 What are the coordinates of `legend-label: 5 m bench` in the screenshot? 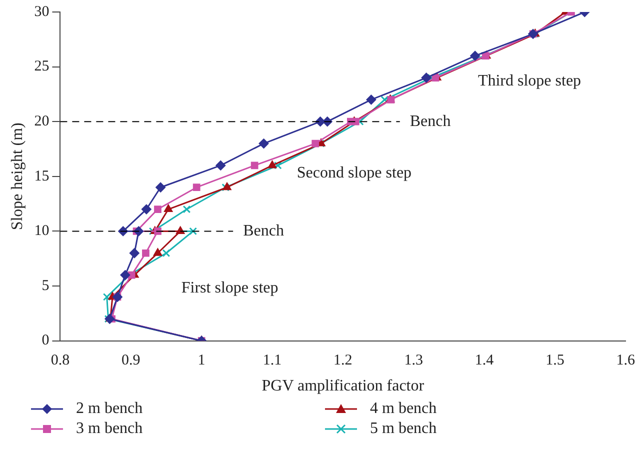 It's located at (403, 429).